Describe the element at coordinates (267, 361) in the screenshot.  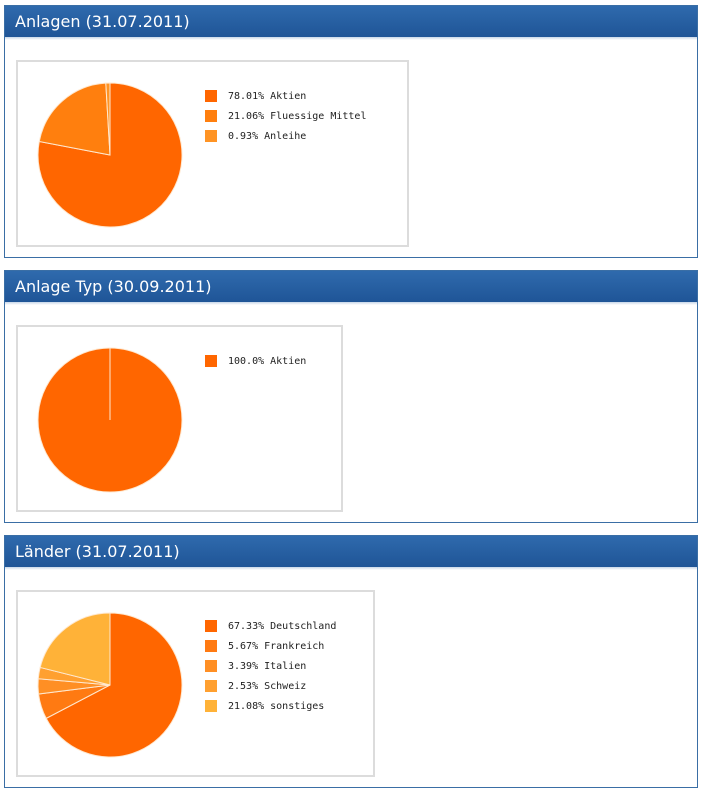
I see `legend-label: 100.0% Aktien` at that location.